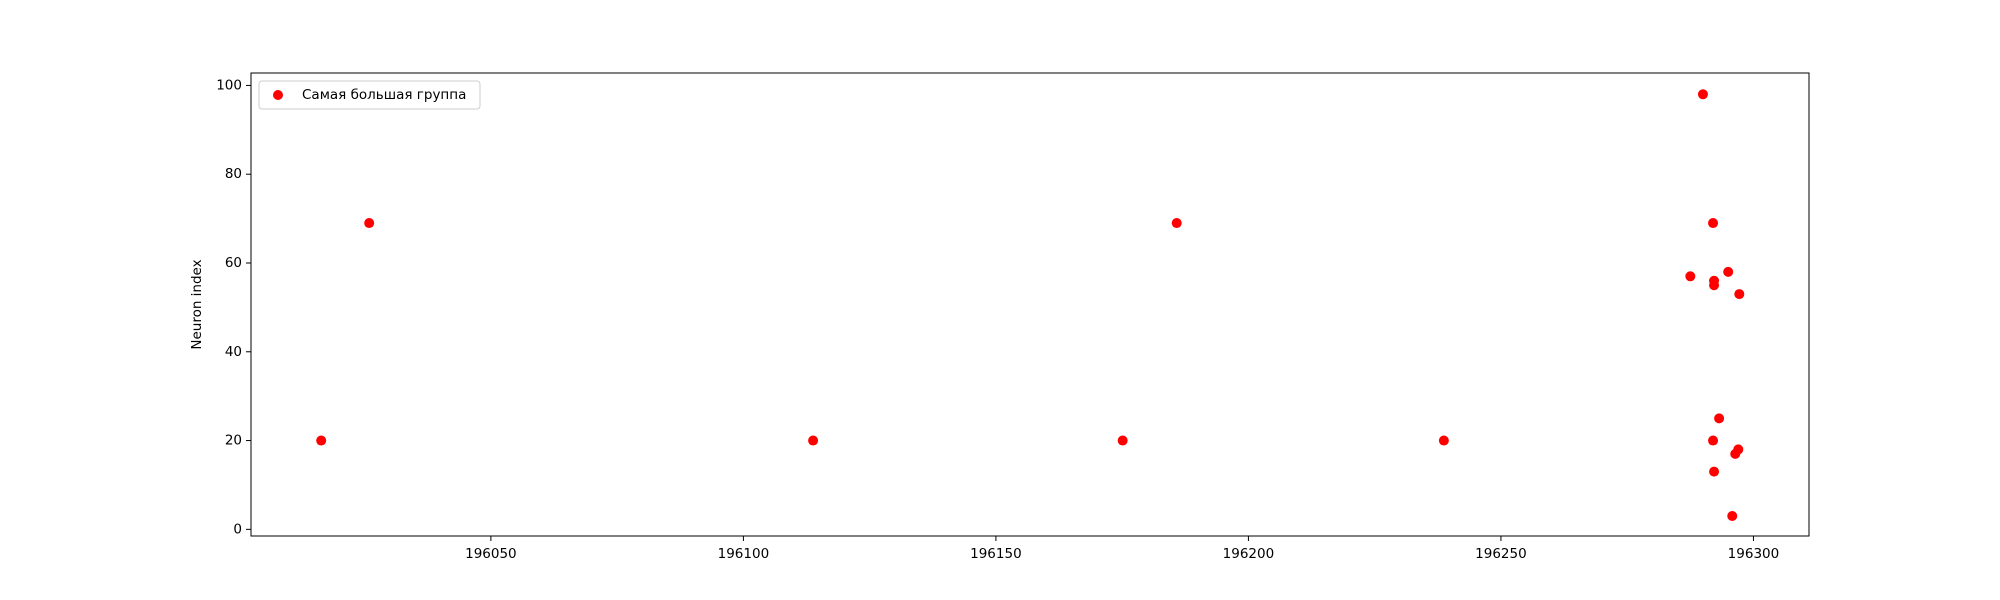 This screenshot has height=600, width=2000. What do you see at coordinates (233, 307) in the screenshot?
I see `y-axis-ticks: 0 20 40 60 80 100` at bounding box center [233, 307].